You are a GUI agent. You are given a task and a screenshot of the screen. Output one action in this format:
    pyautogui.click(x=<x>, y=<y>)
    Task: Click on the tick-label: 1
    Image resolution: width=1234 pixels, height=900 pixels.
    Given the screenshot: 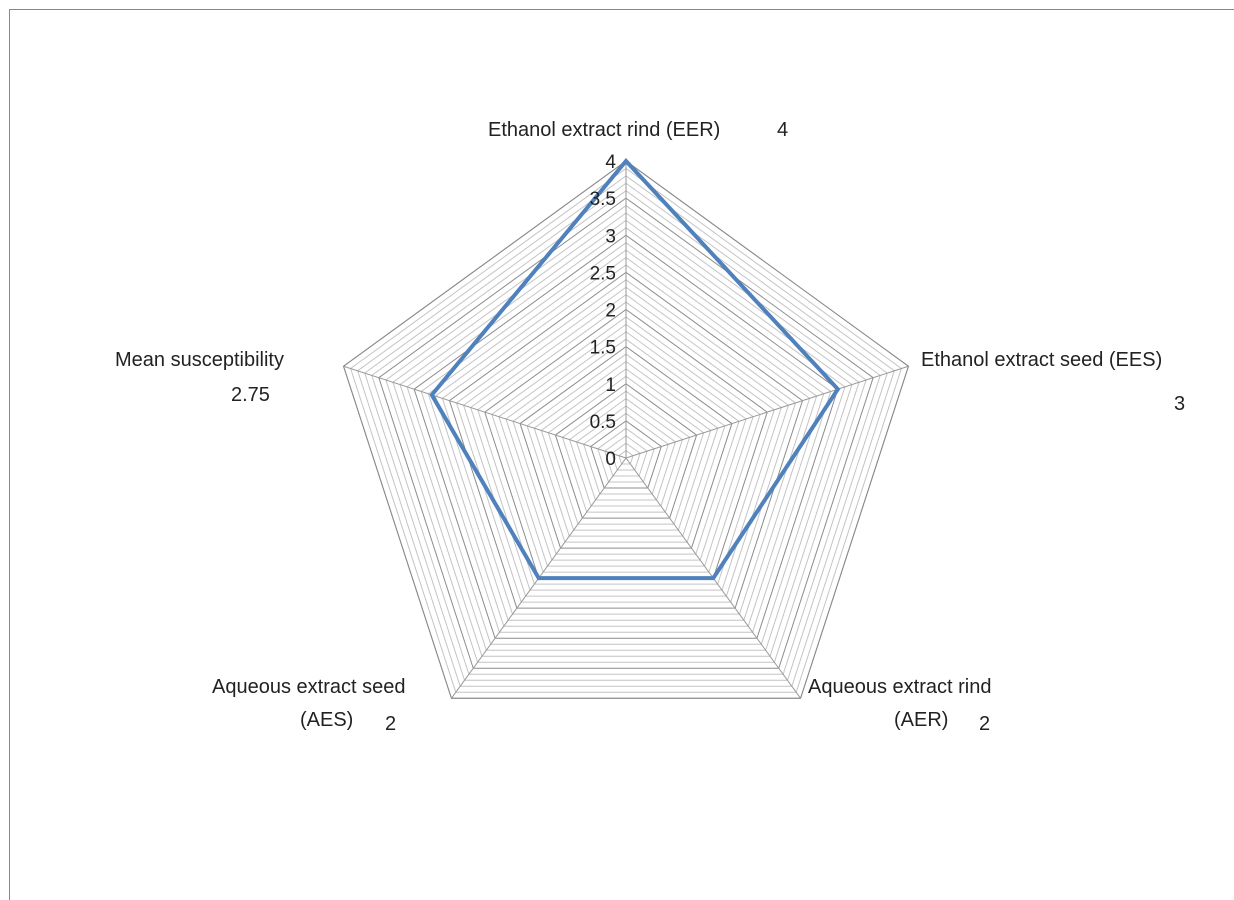 What is the action you would take?
    pyautogui.click(x=610, y=385)
    